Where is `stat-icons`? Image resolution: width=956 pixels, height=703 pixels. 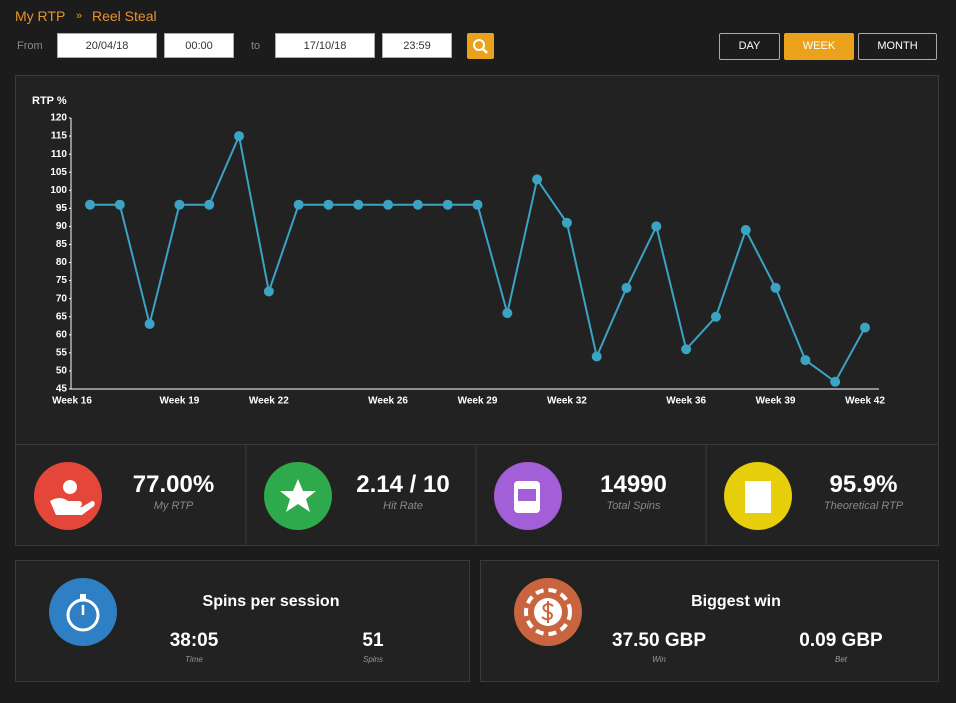
stat-icons is located at coordinates (413, 495).